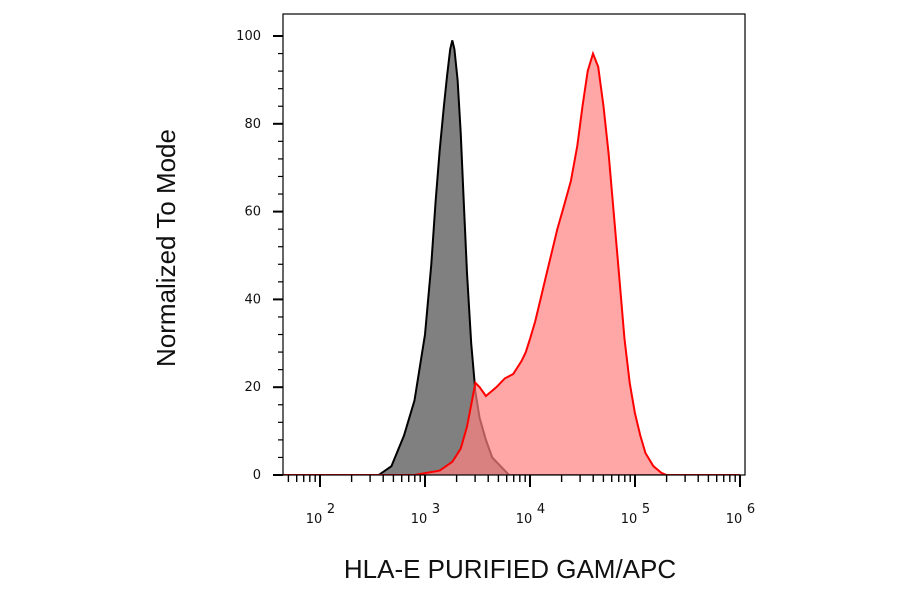 This screenshot has height=594, width=900. I want to click on y-axis-title: Normalized To Mode, so click(166, 248).